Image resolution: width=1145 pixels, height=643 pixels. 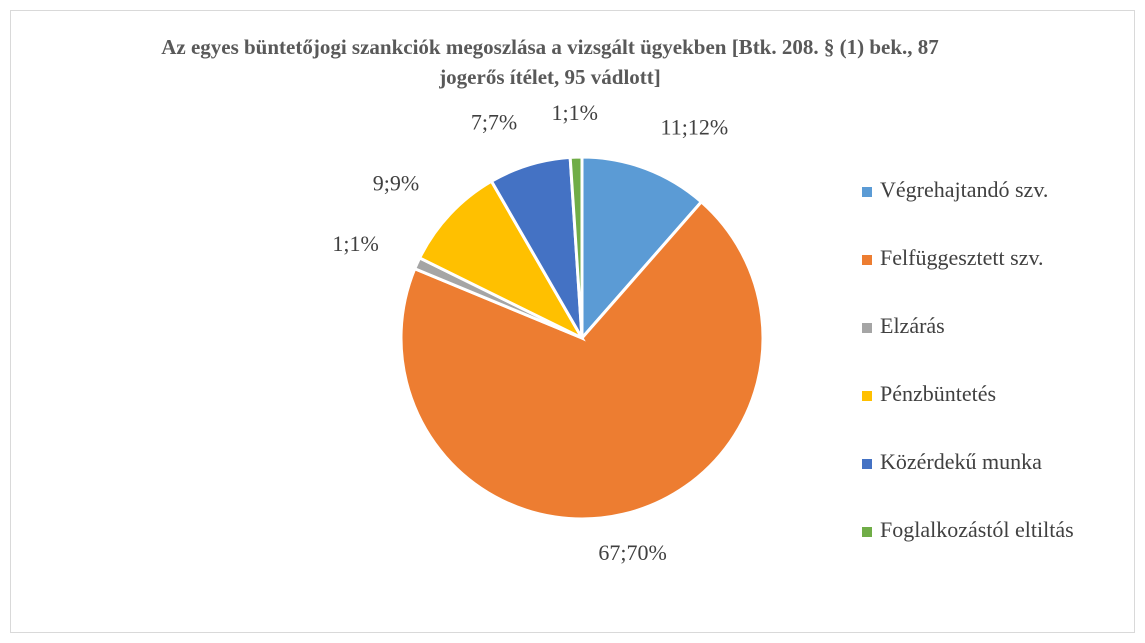 I want to click on legend-label: Foglalkozástól eltiltás, so click(x=977, y=529).